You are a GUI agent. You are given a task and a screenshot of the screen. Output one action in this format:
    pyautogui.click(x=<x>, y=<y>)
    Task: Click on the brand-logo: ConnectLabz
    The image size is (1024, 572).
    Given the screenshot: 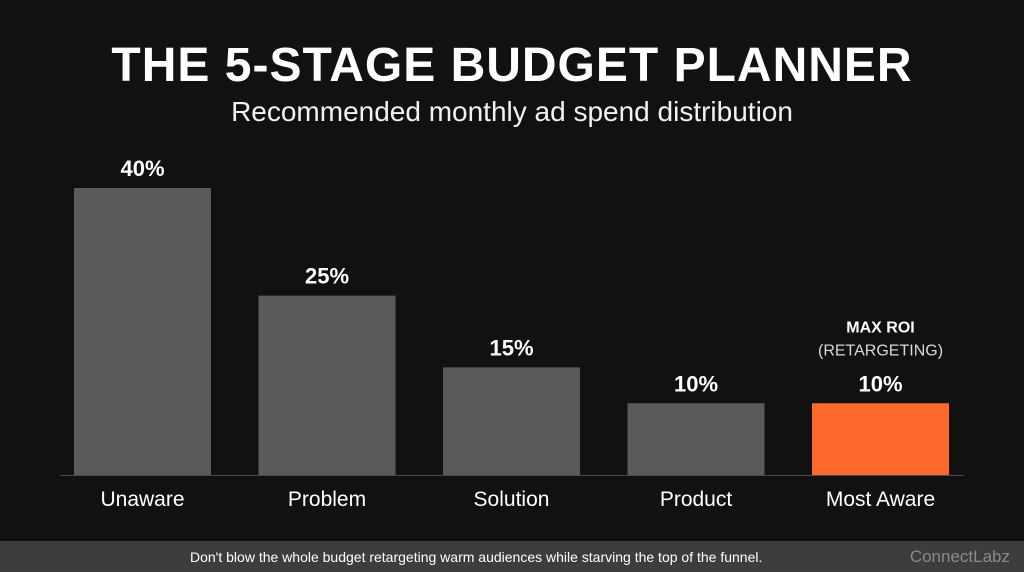 What is the action you would take?
    pyautogui.click(x=959, y=556)
    